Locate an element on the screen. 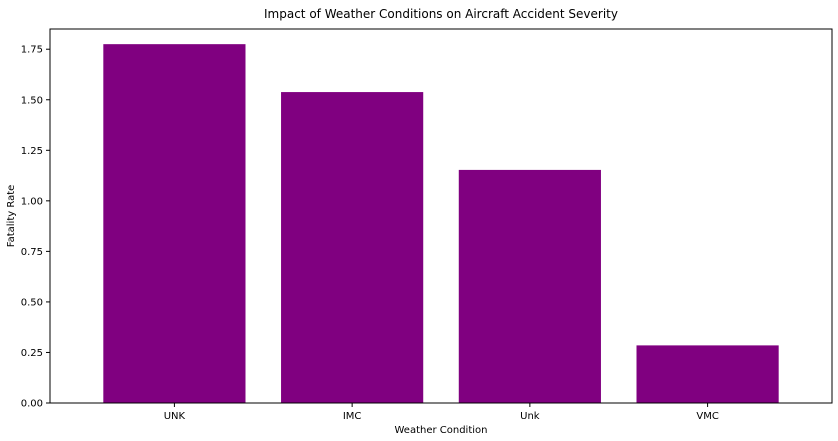 The width and height of the screenshot is (838, 441). y-tick-label: 1.00 is located at coordinates (32, 201).